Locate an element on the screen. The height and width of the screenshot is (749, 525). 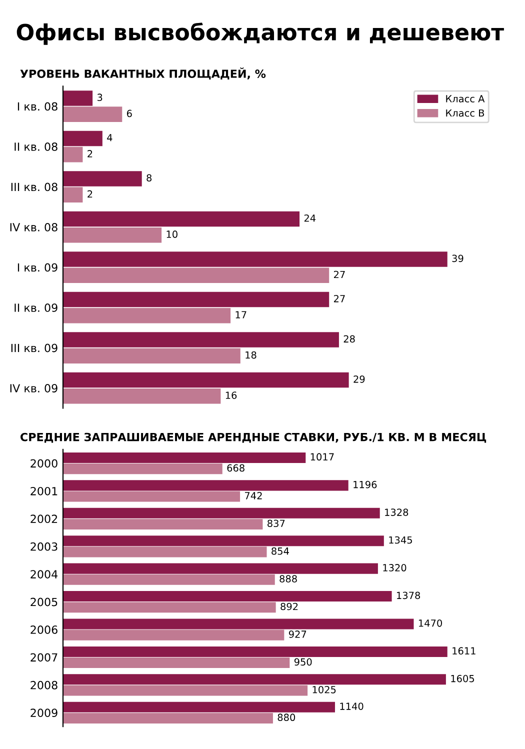
y-tick-label: 2003 is located at coordinates (44, 546).